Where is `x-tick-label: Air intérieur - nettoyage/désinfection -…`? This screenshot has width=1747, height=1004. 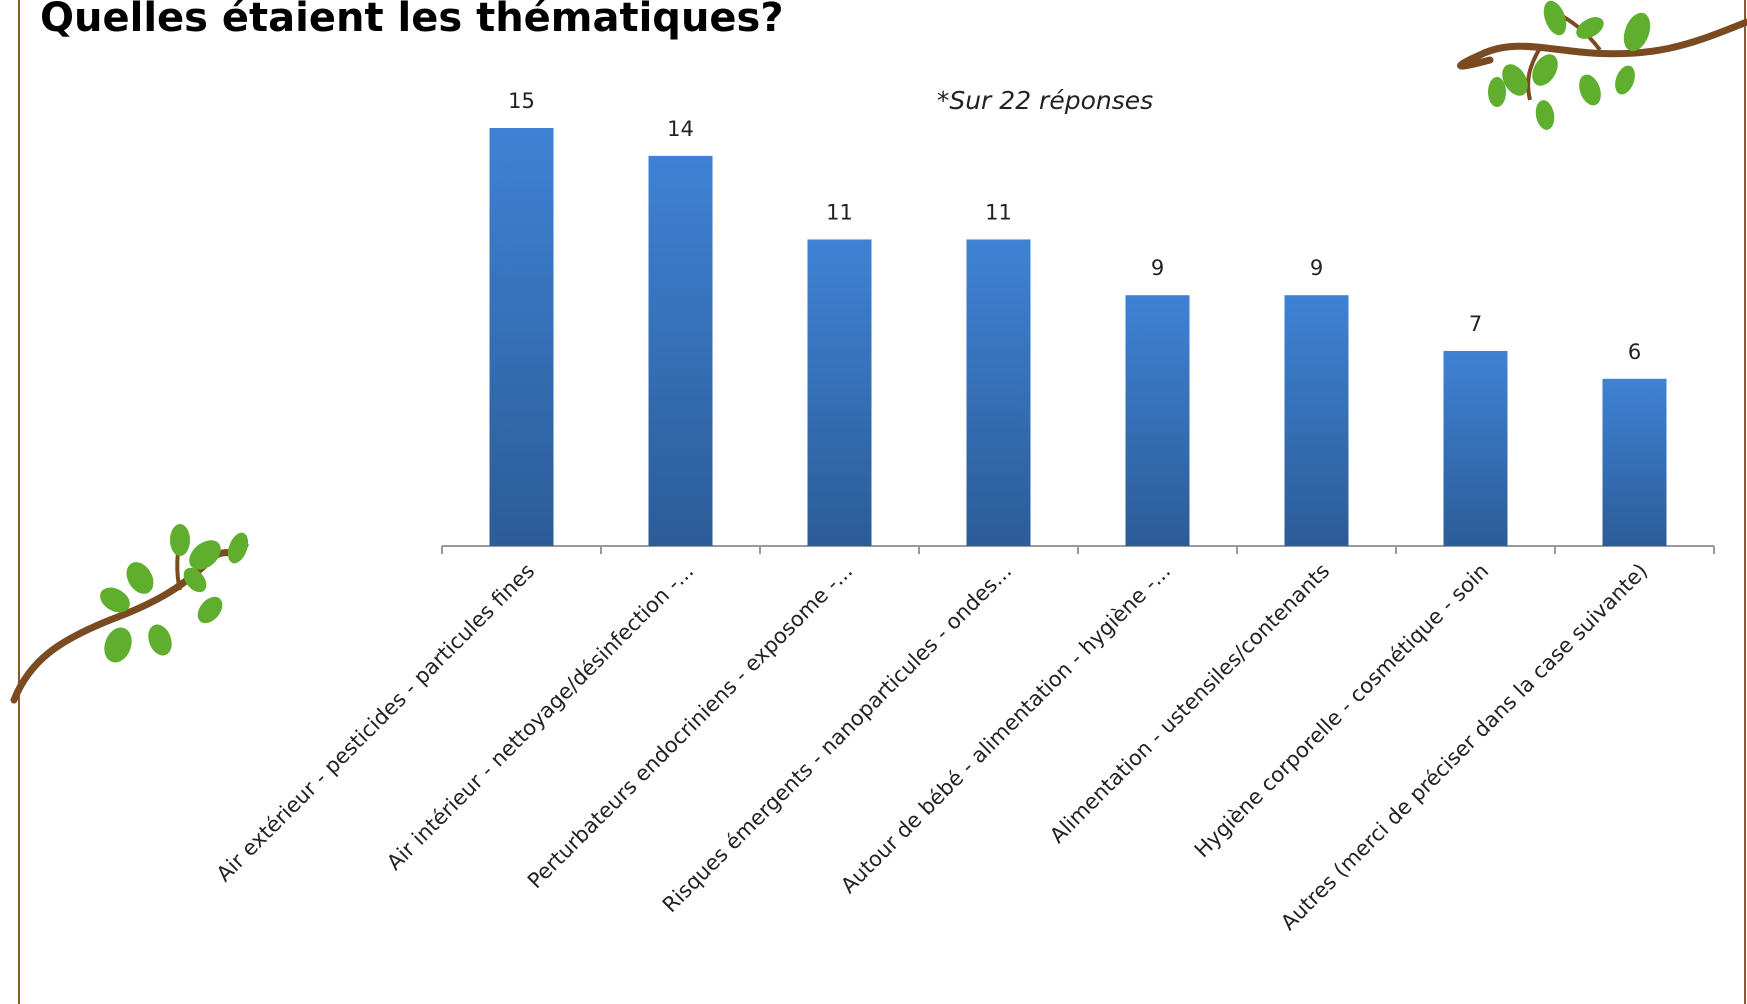
x-tick-label: Air intérieur - nettoyage/désinfection -… is located at coordinates (540, 717).